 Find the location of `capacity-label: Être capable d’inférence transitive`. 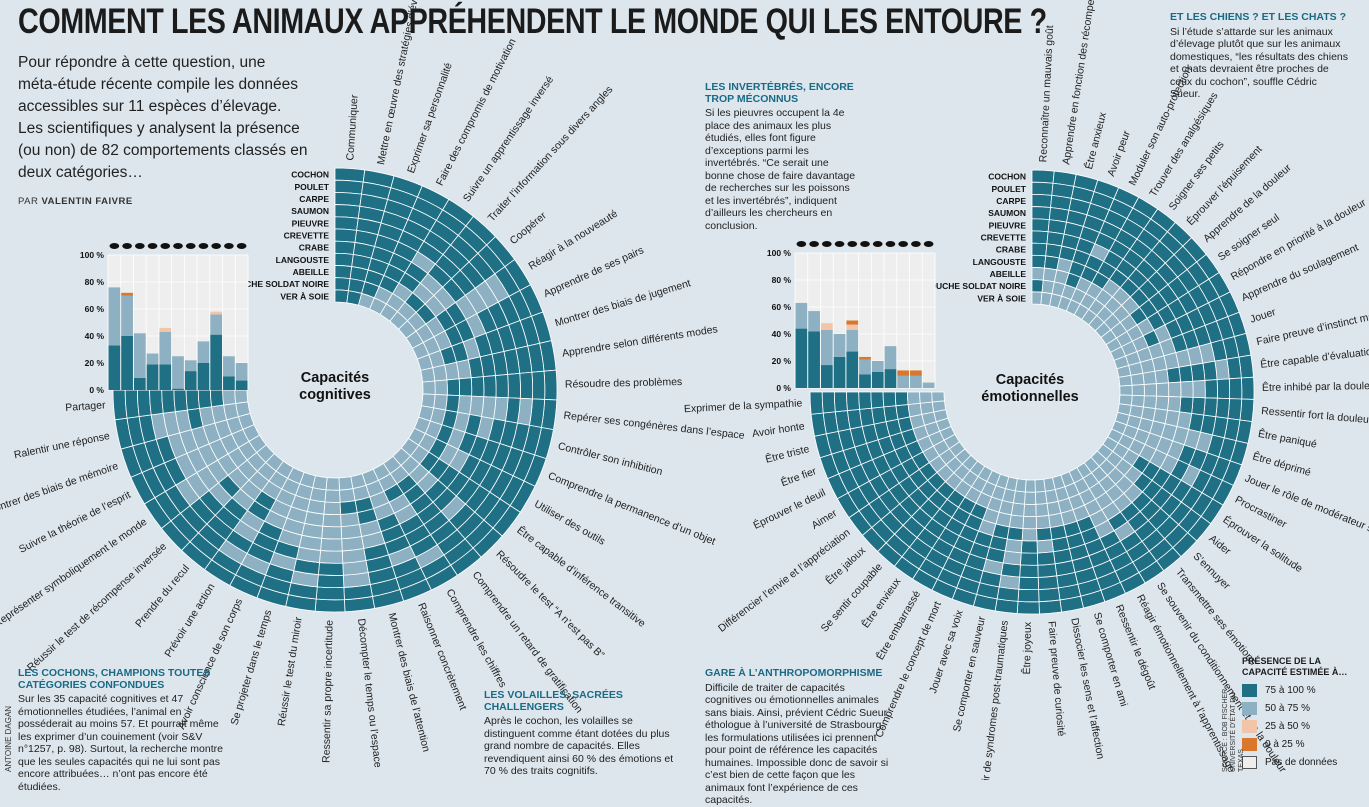

capacity-label: Être capable d’inférence transitive is located at coordinates (581, 577).